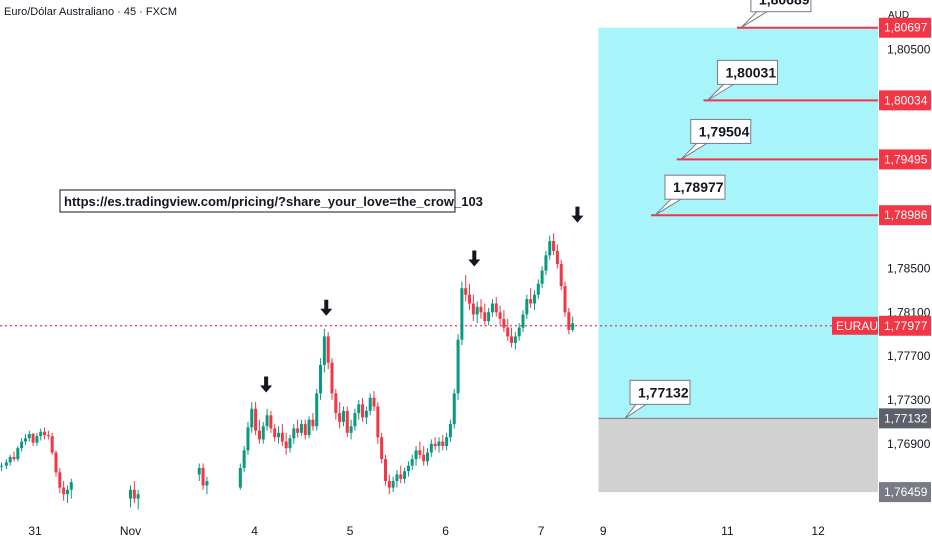  I want to click on x-tick-label: 11, so click(727, 531).